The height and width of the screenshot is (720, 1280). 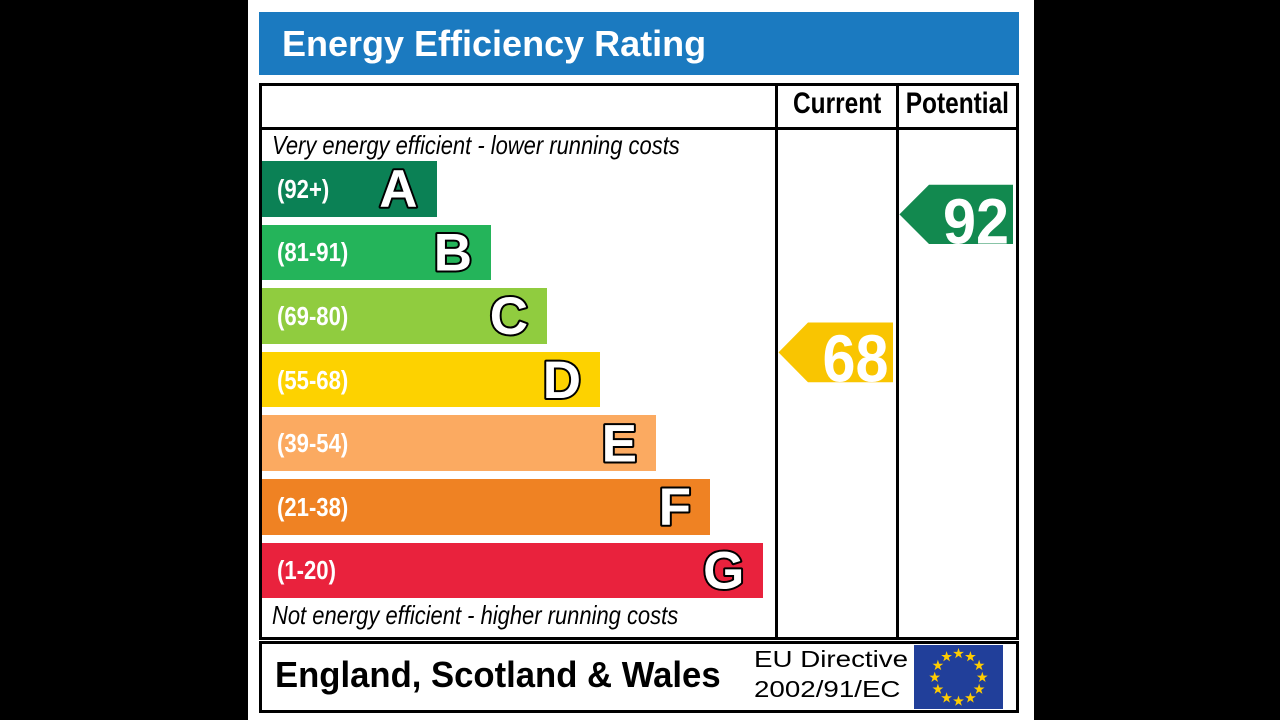 What do you see at coordinates (619, 443) in the screenshot?
I see `svg-text: E` at bounding box center [619, 443].